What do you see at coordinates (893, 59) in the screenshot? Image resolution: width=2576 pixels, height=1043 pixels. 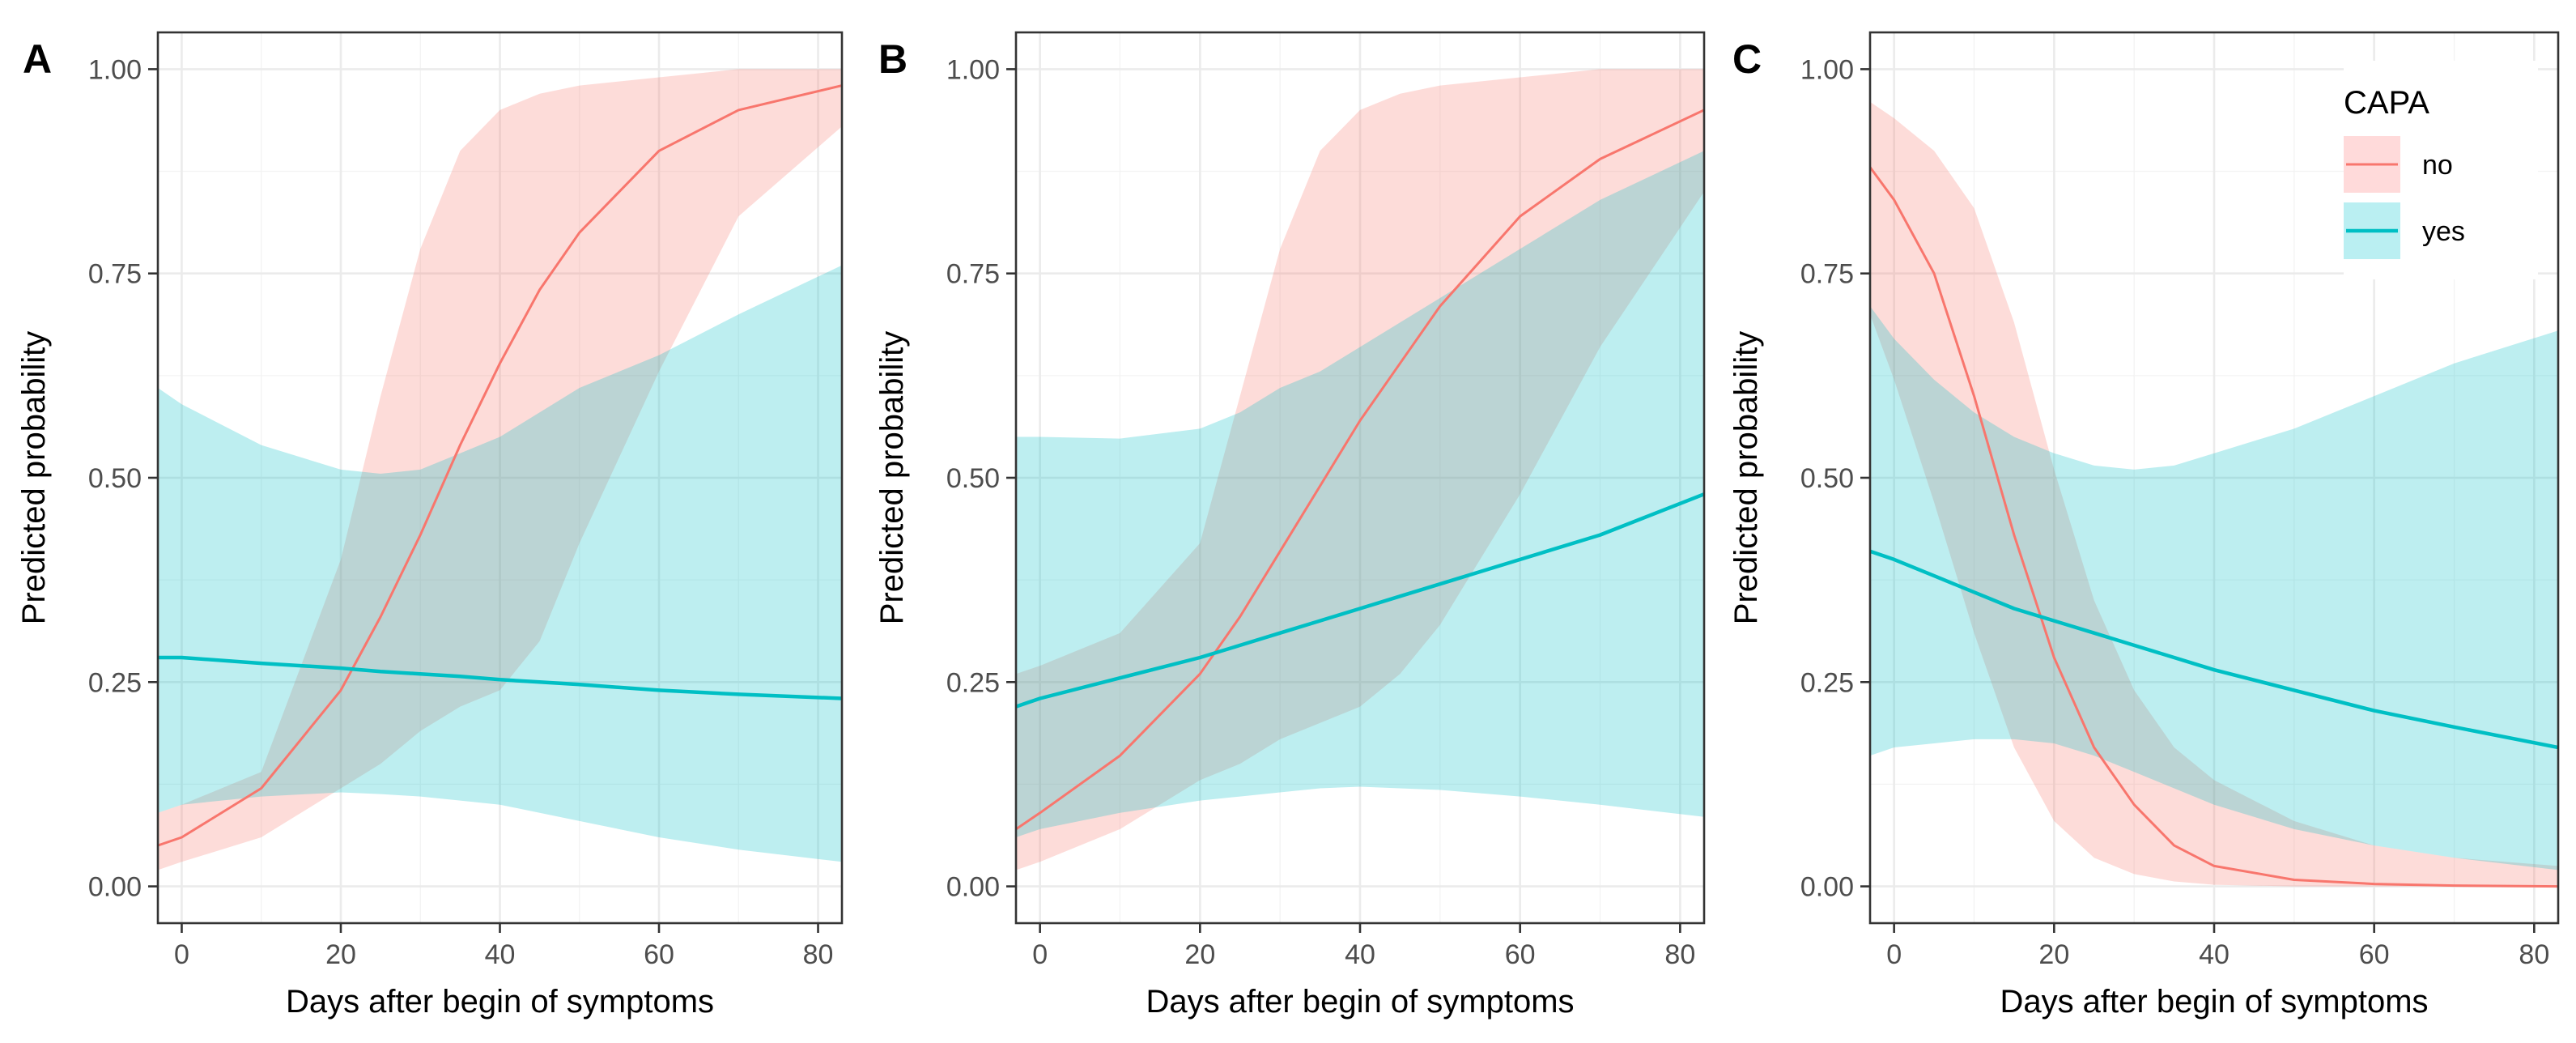 I see `panel-label-b: B` at bounding box center [893, 59].